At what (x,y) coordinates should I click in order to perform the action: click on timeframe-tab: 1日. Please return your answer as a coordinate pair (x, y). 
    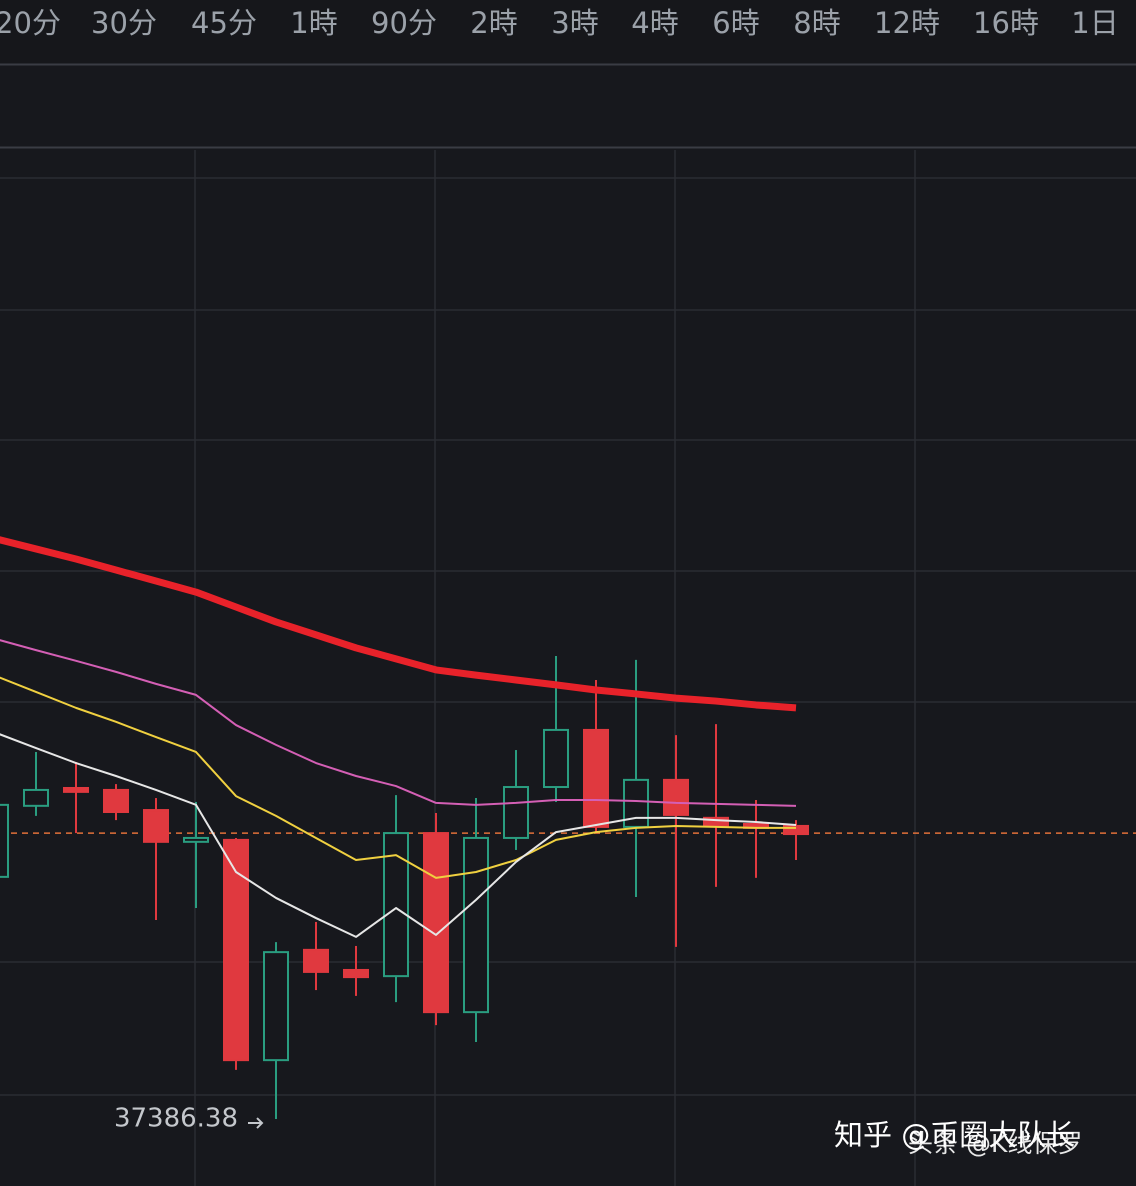
    Looking at the image, I should click on (1094, 23).